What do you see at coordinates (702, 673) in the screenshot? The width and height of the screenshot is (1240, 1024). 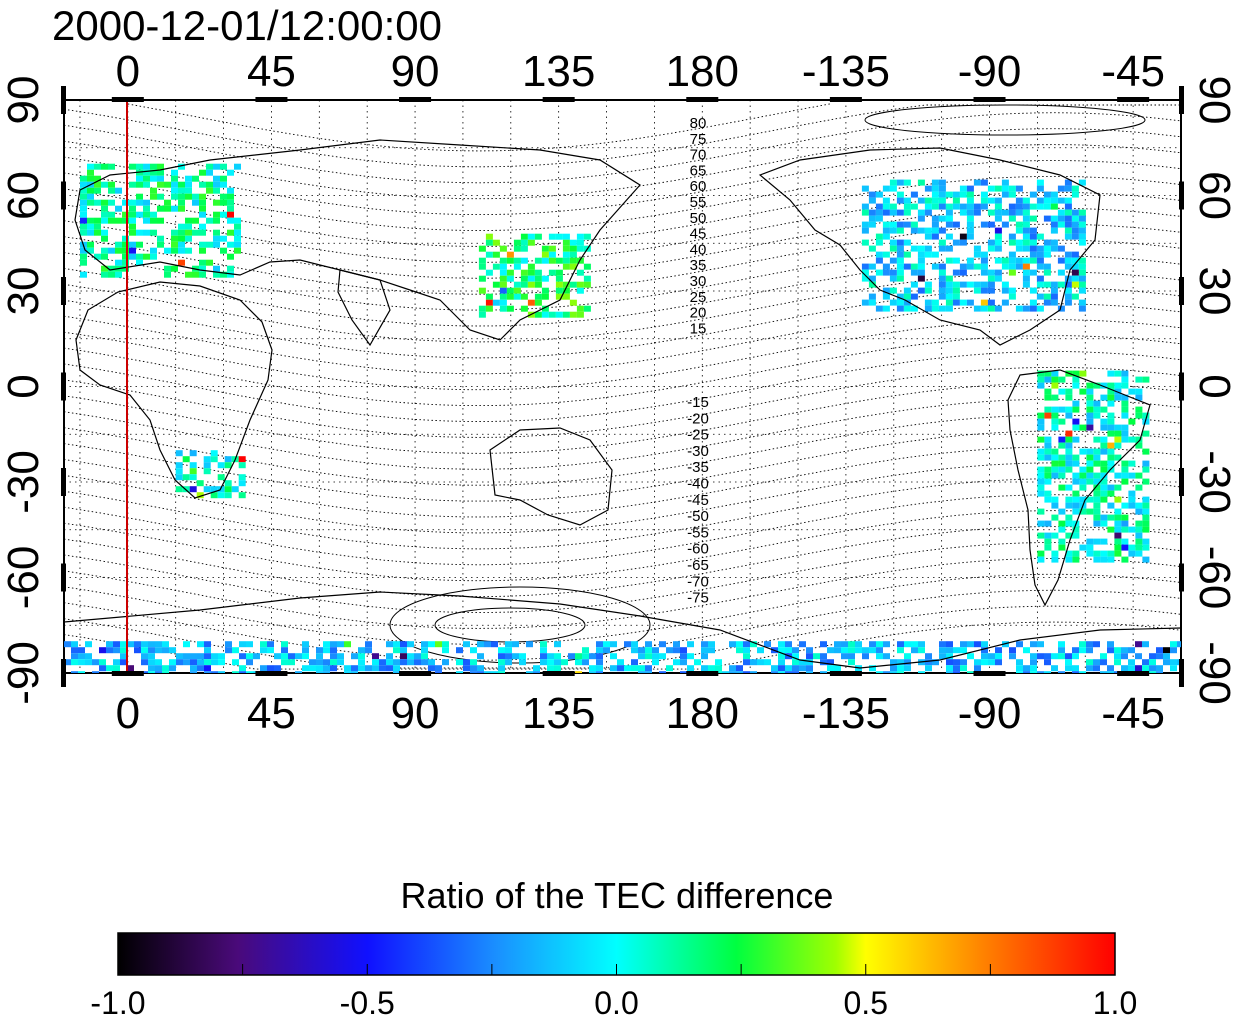 I see `lon-tick-mark-bottom` at bounding box center [702, 673].